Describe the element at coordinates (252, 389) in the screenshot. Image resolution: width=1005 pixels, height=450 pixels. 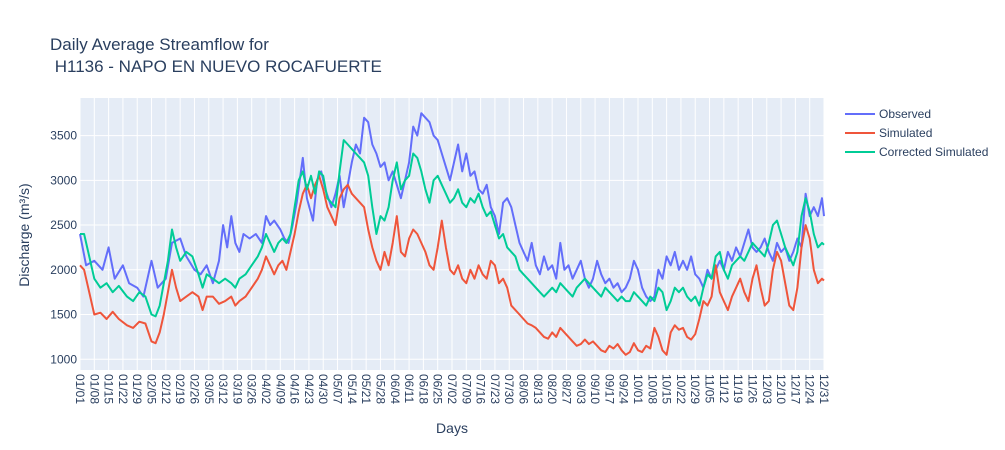
I see `x-tick-label: 03/26` at that location.